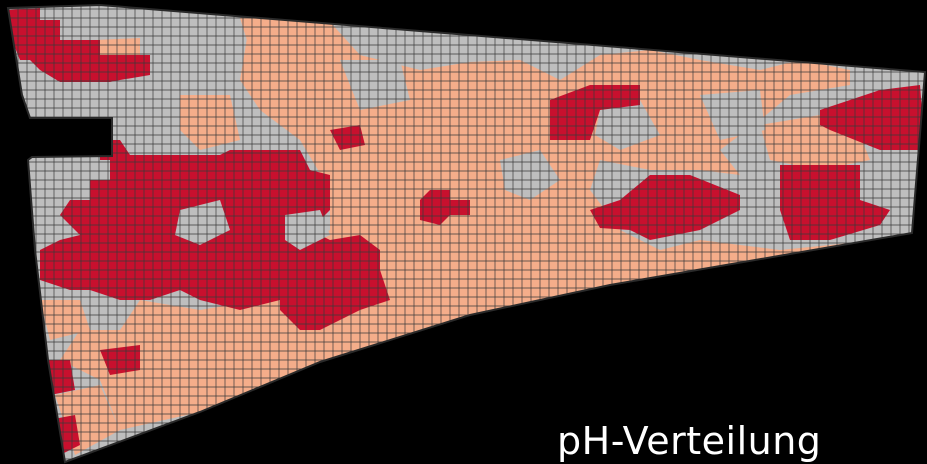 The width and height of the screenshot is (927, 464). I want to click on zone-high-left, so click(65, 320).